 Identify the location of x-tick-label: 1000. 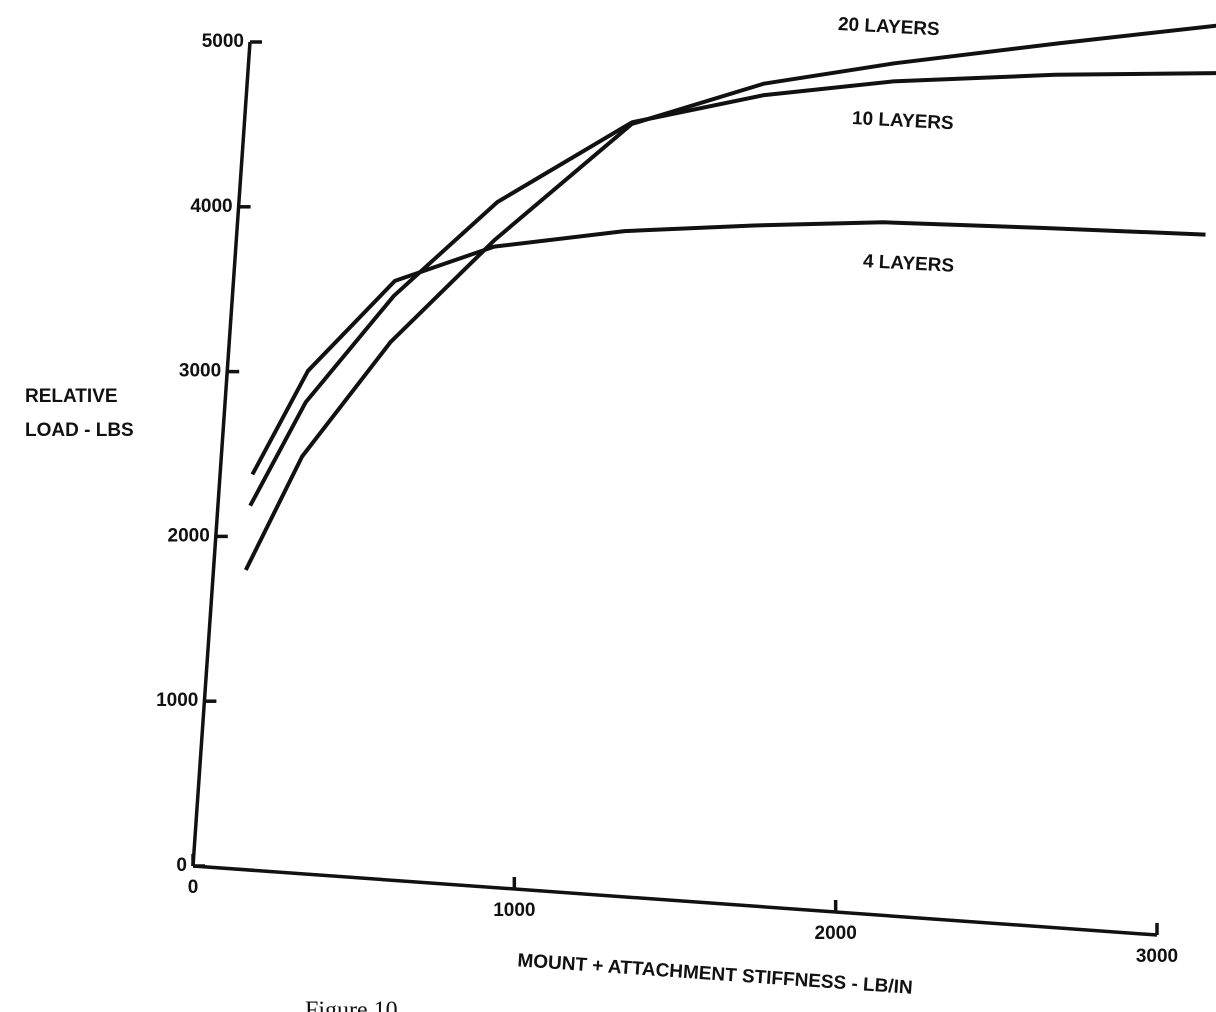
(514, 910).